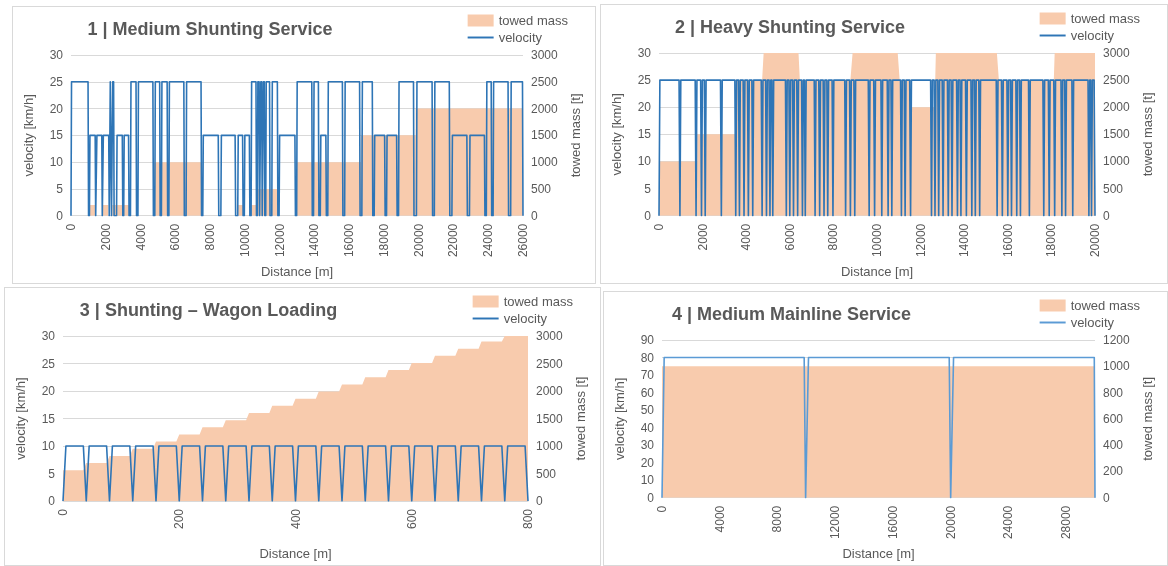 The height and width of the screenshot is (566, 1168). What do you see at coordinates (647, 427) in the screenshot?
I see `y-tick-label: 40` at bounding box center [647, 427].